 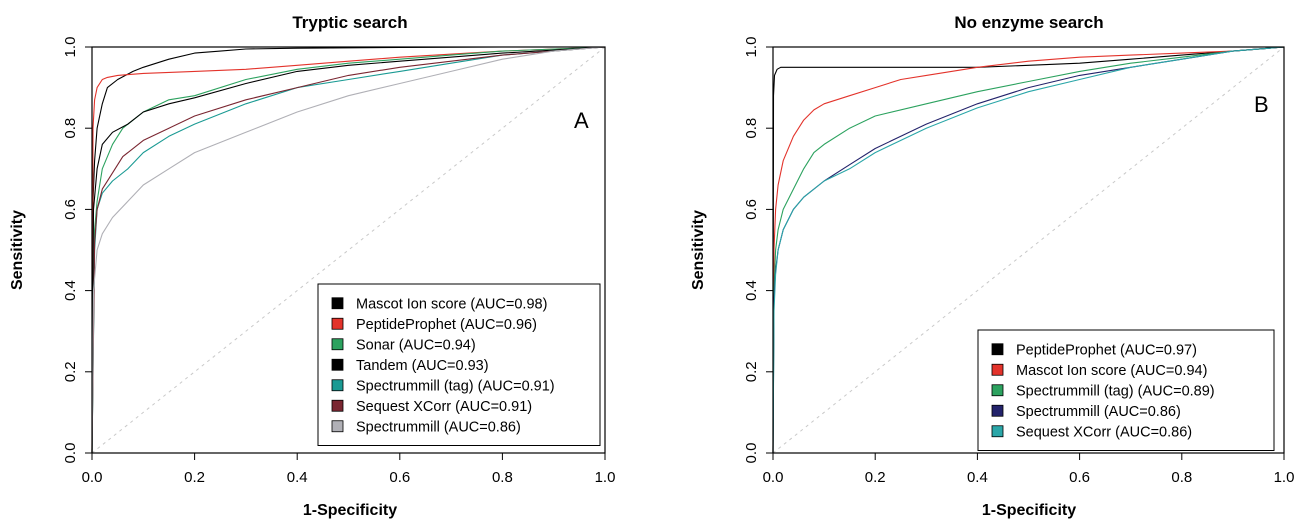 I want to click on legend-entry: PeptideProphet (AUC=0.97), so click(x=1106, y=350).